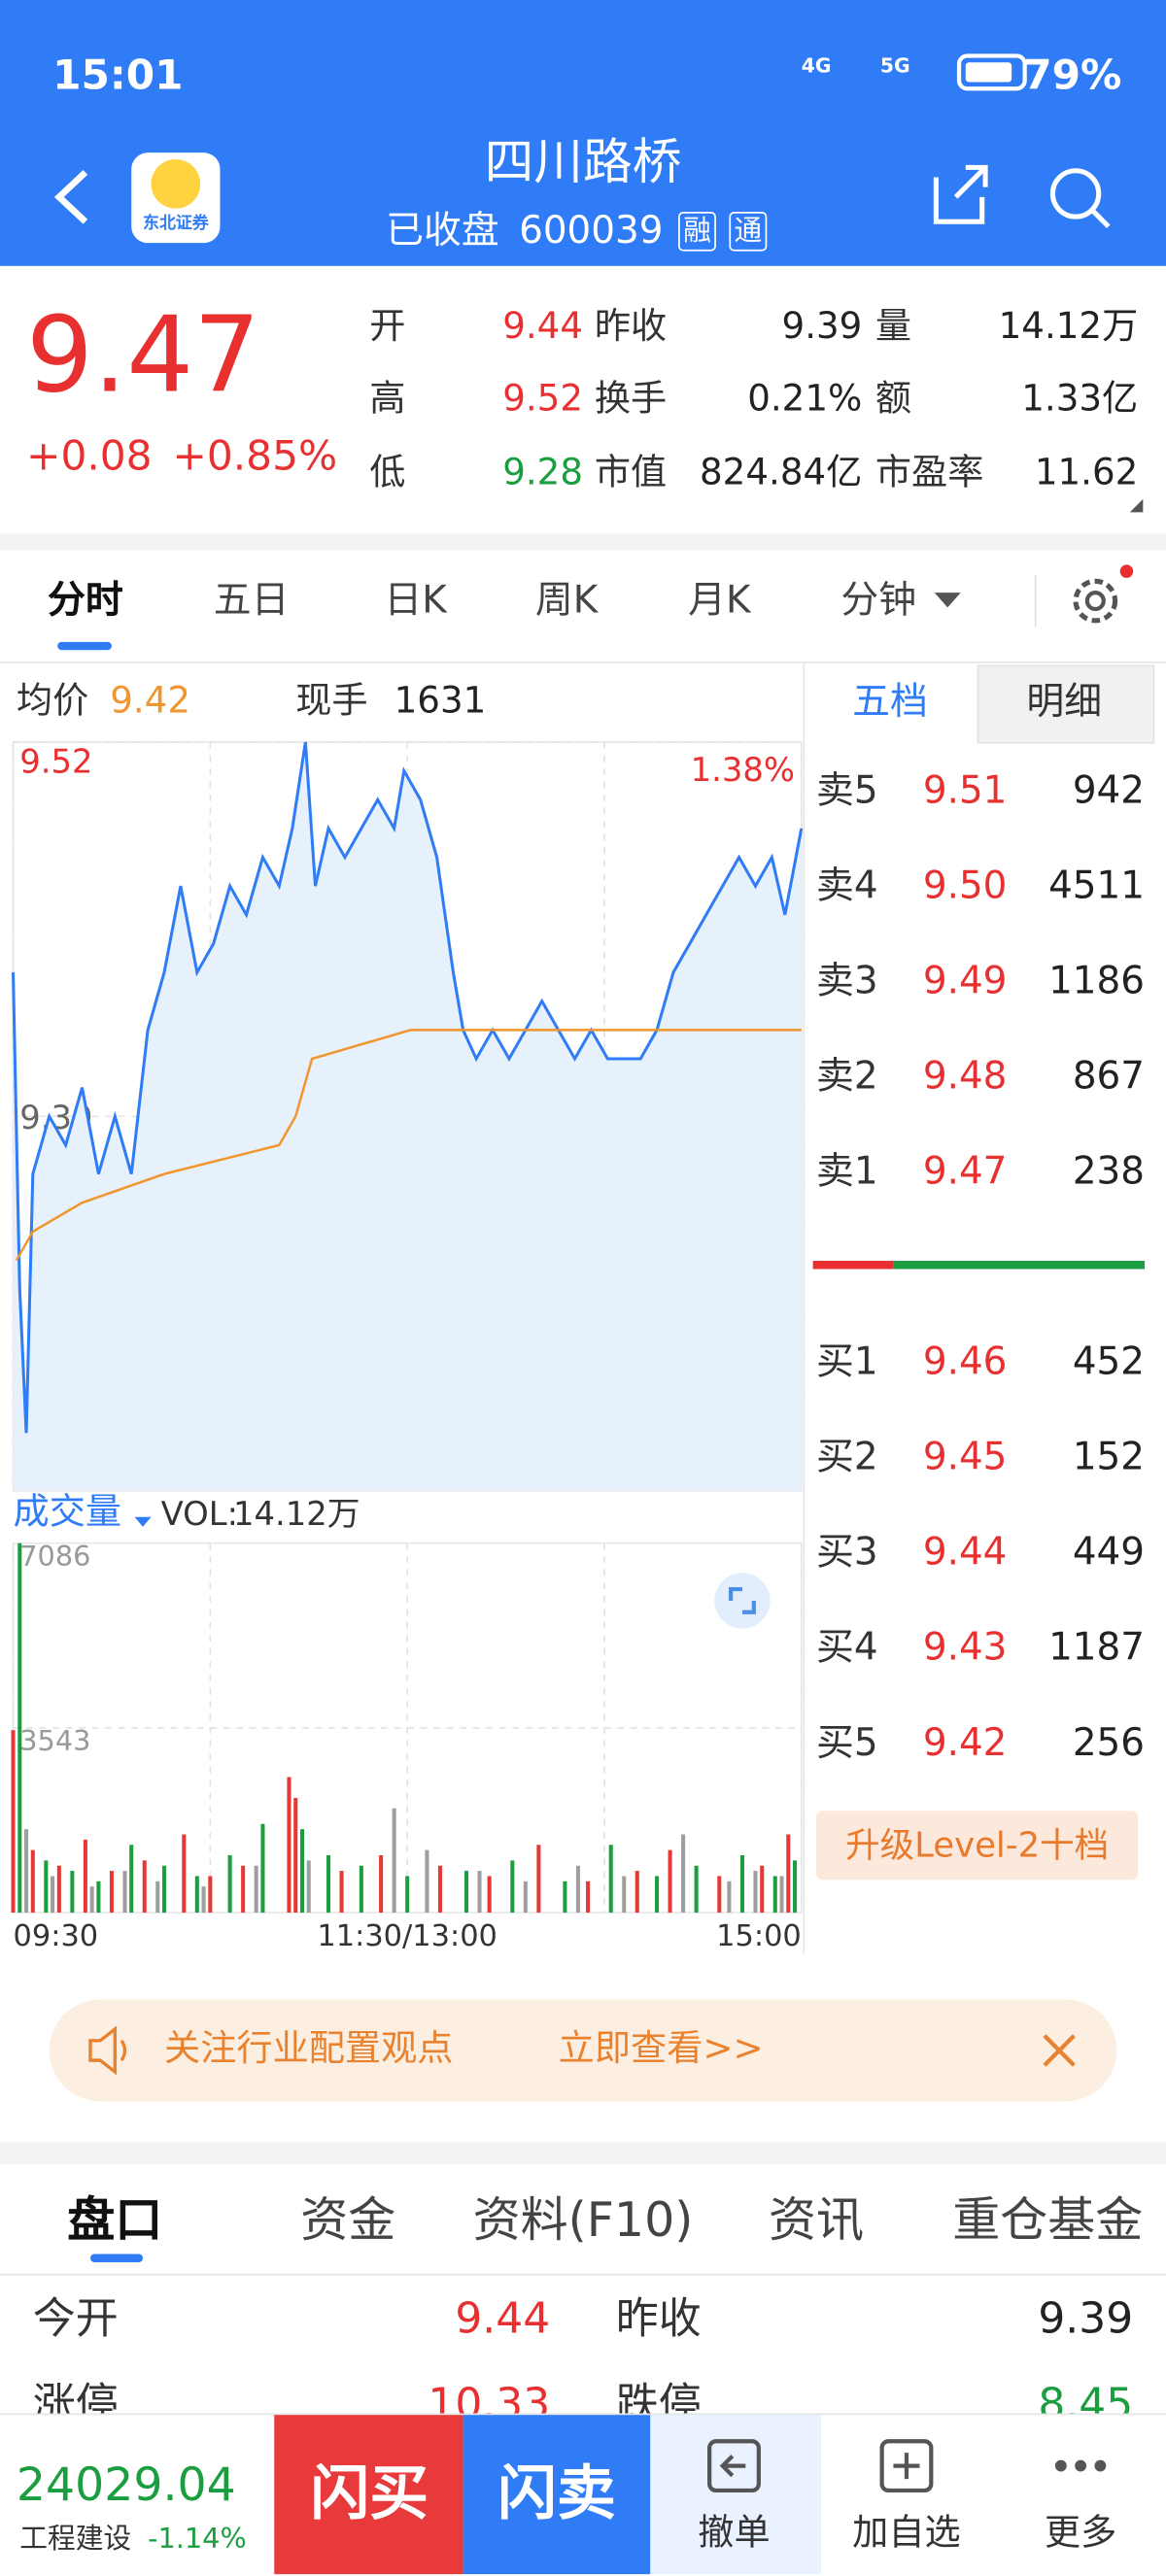 The width and height of the screenshot is (1166, 2576). What do you see at coordinates (1048, 2219) in the screenshot?
I see `info-tab: 重仓基金` at bounding box center [1048, 2219].